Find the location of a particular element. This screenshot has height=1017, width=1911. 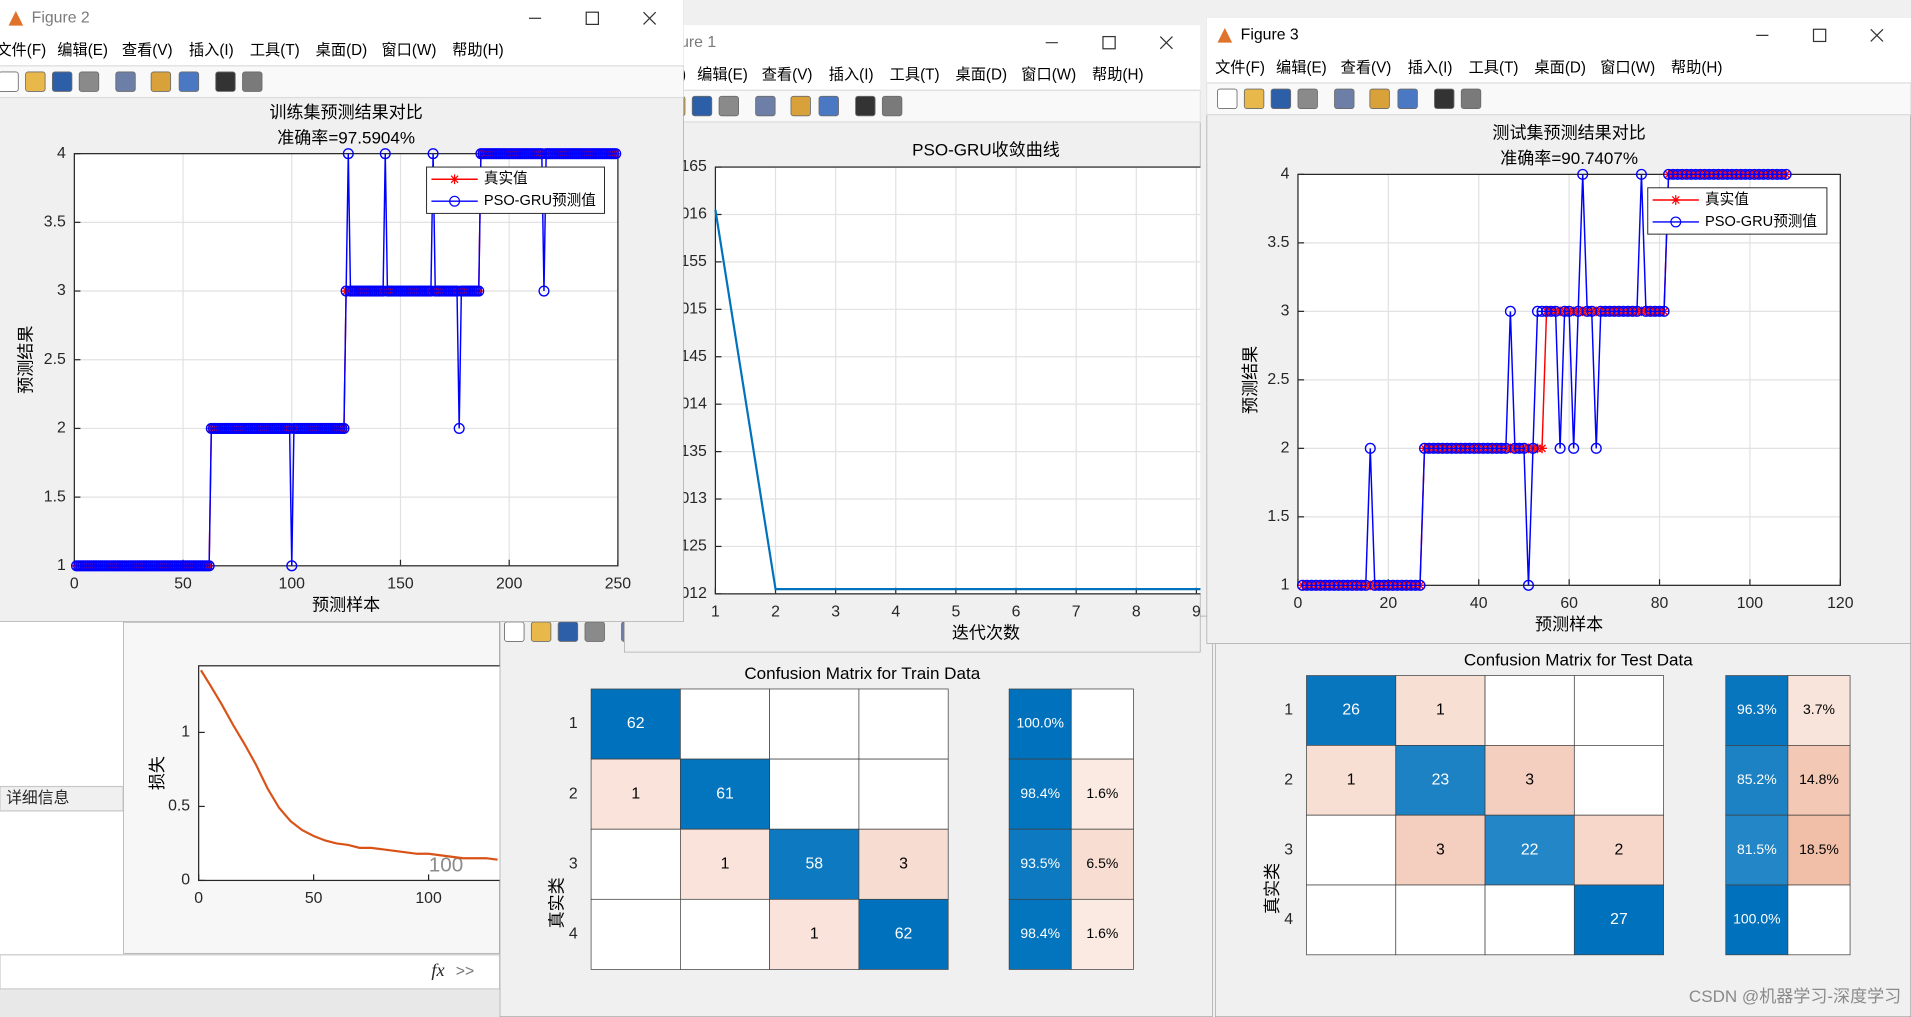

cell-label: 1 is located at coordinates (1351, 779).